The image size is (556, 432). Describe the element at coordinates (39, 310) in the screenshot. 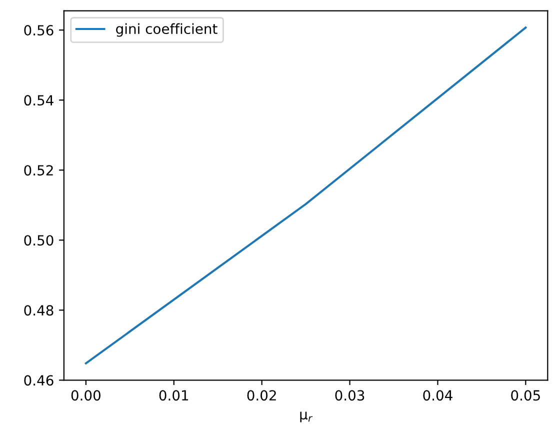

I see `y-tick-label: 0.48` at that location.